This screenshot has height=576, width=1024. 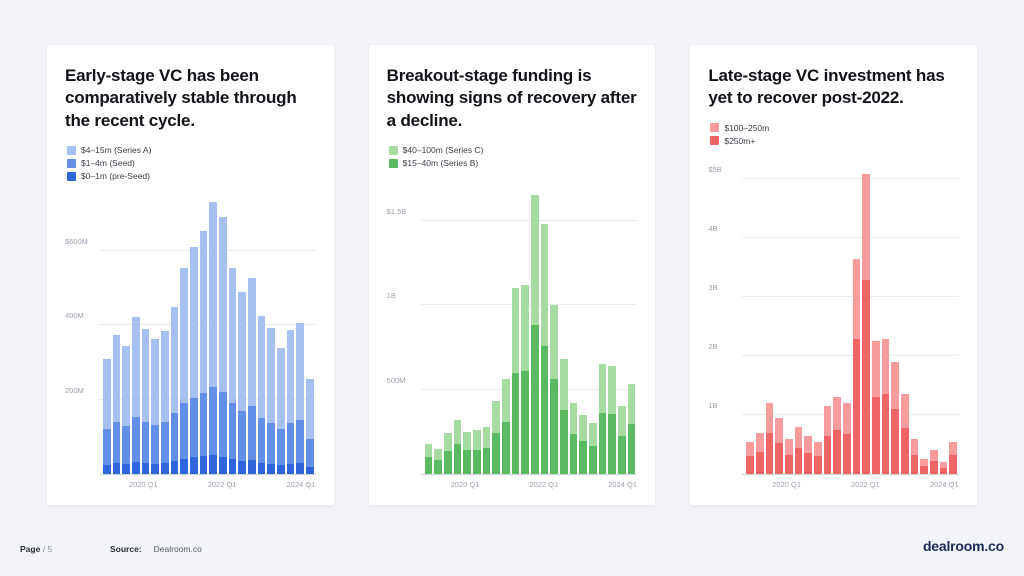 I want to click on bar-2019-q3, so click(x=448, y=453).